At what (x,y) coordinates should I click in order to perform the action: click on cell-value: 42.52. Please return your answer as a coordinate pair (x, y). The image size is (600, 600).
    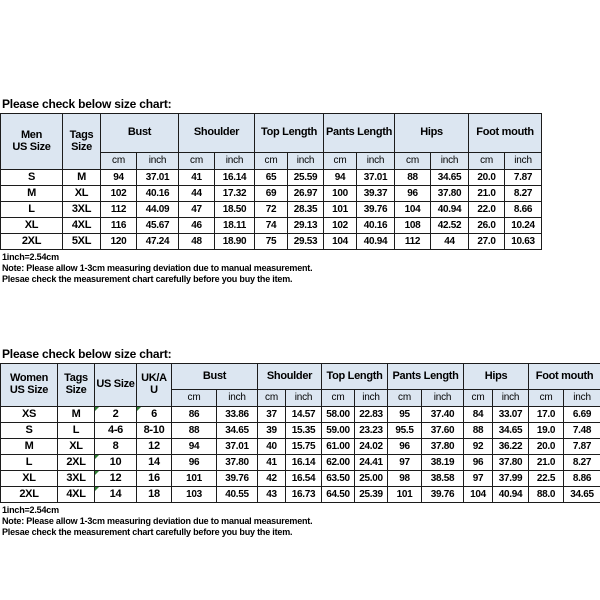
    Looking at the image, I should click on (450, 225).